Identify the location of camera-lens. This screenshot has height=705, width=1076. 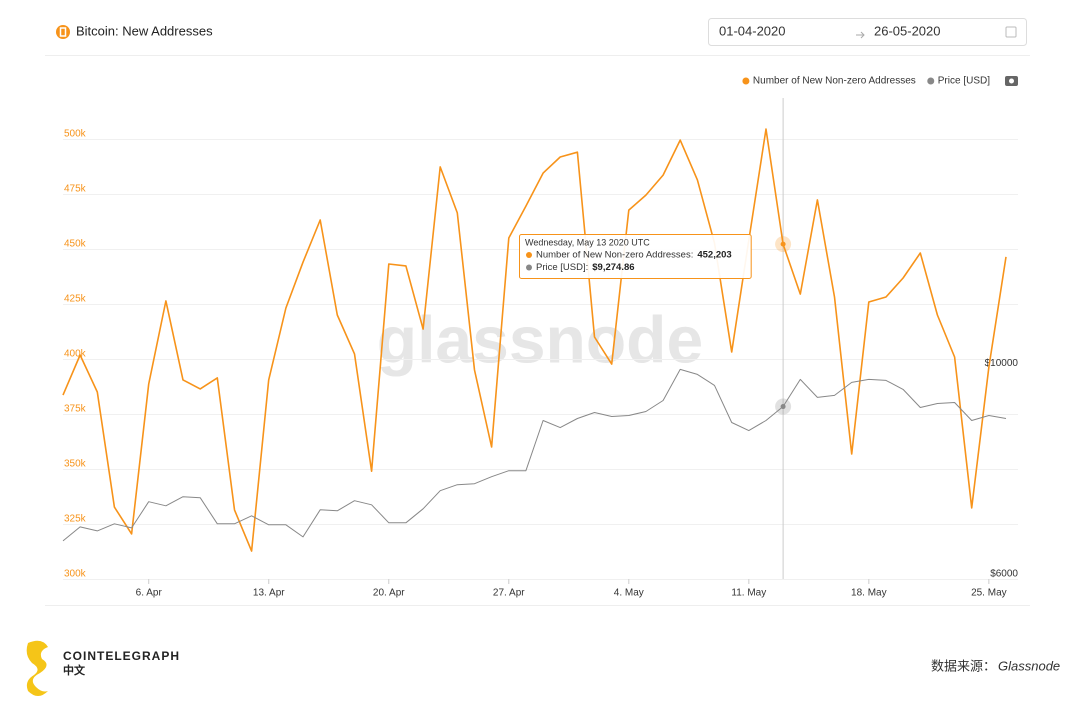
(1011, 81).